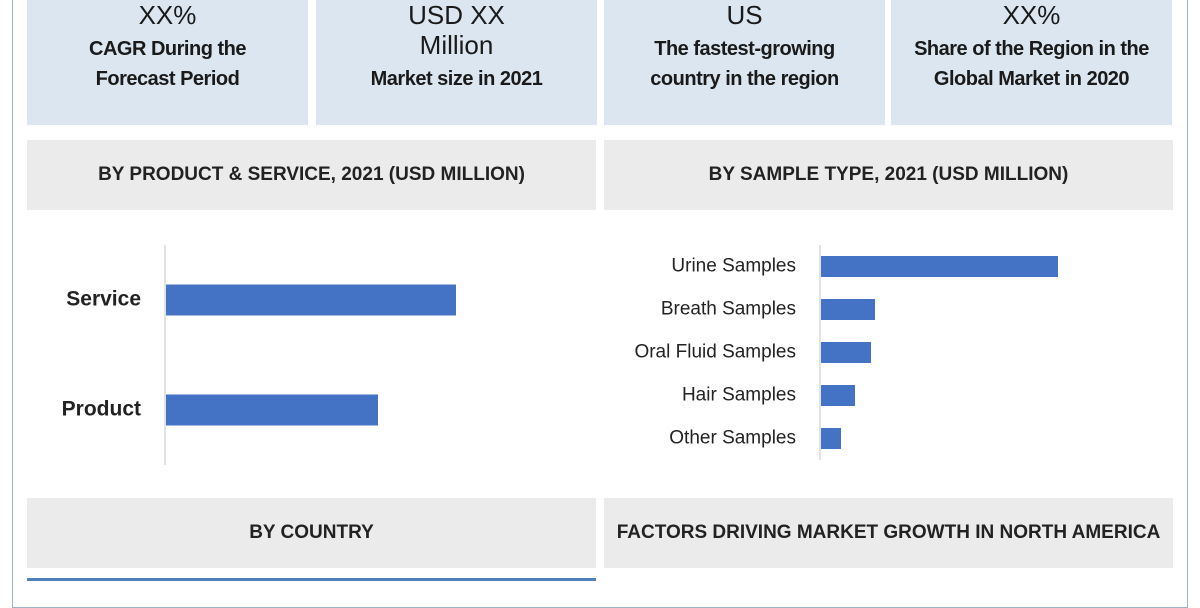  What do you see at coordinates (728, 309) in the screenshot?
I see `category-label: Breath Samples` at bounding box center [728, 309].